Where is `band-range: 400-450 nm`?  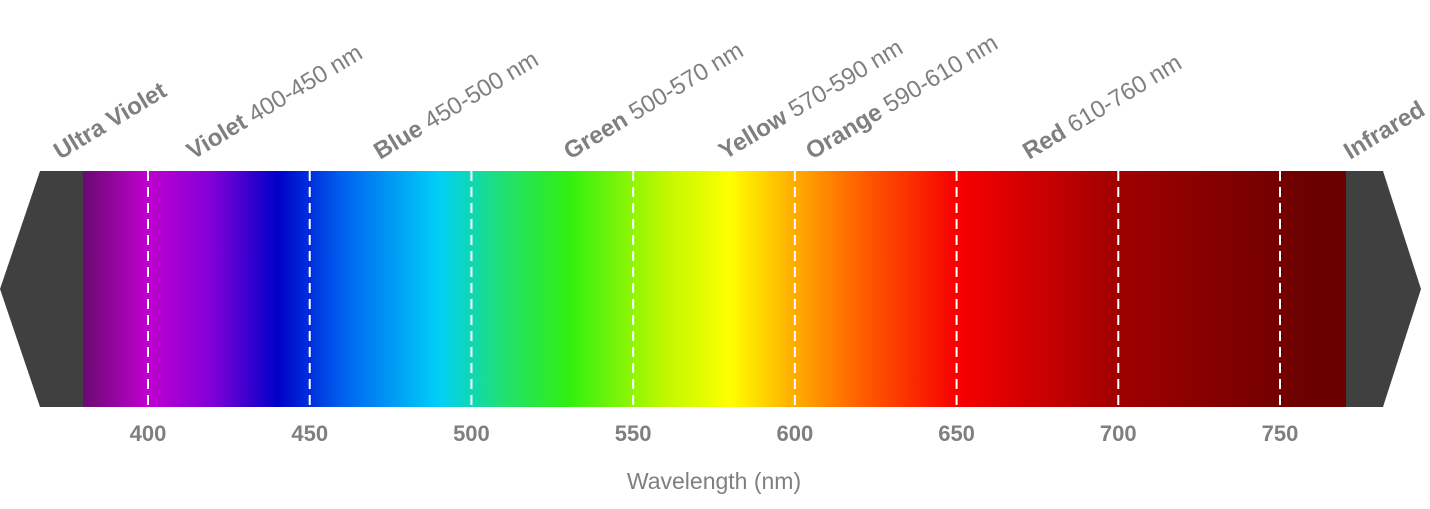
band-range: 400-450 nm is located at coordinates (302, 85).